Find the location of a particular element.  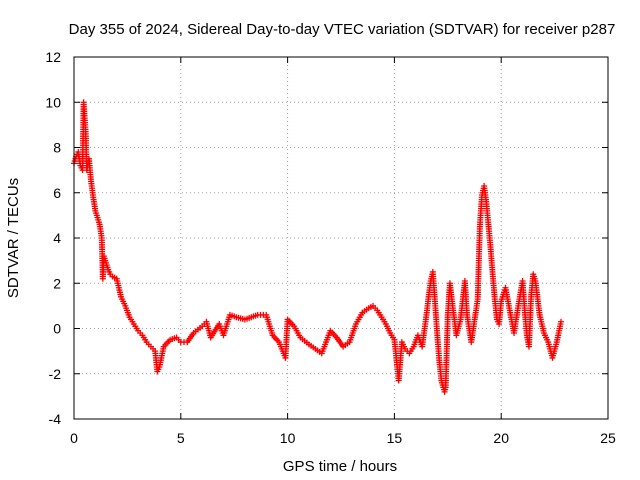

x-tick-label: 10 is located at coordinates (288, 438).